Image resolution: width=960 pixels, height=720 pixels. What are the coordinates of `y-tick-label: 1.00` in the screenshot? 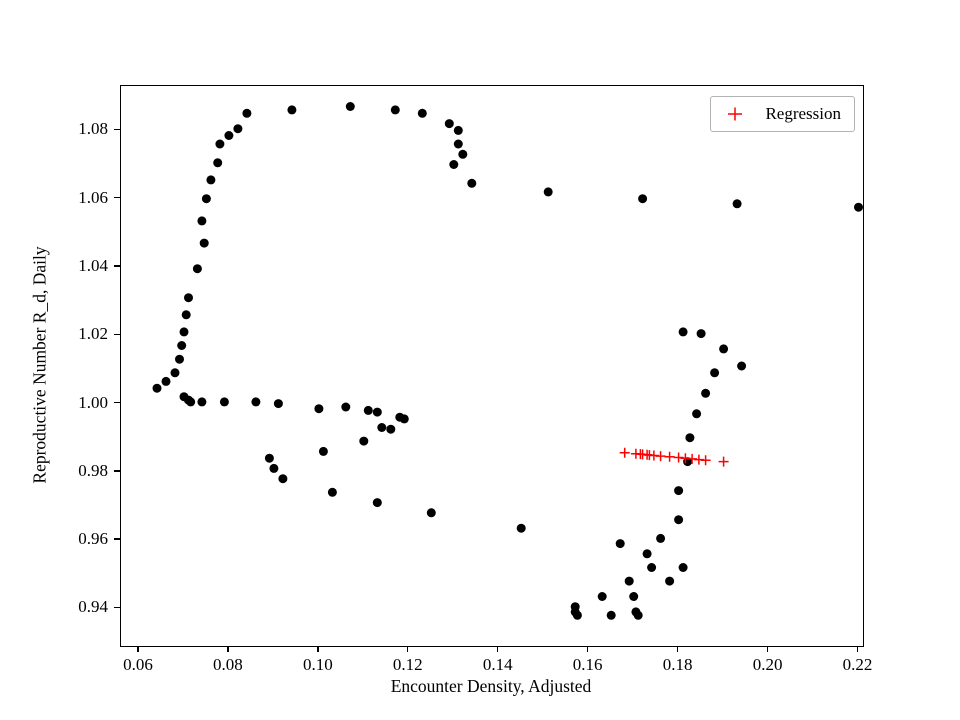 It's located at (93, 402).